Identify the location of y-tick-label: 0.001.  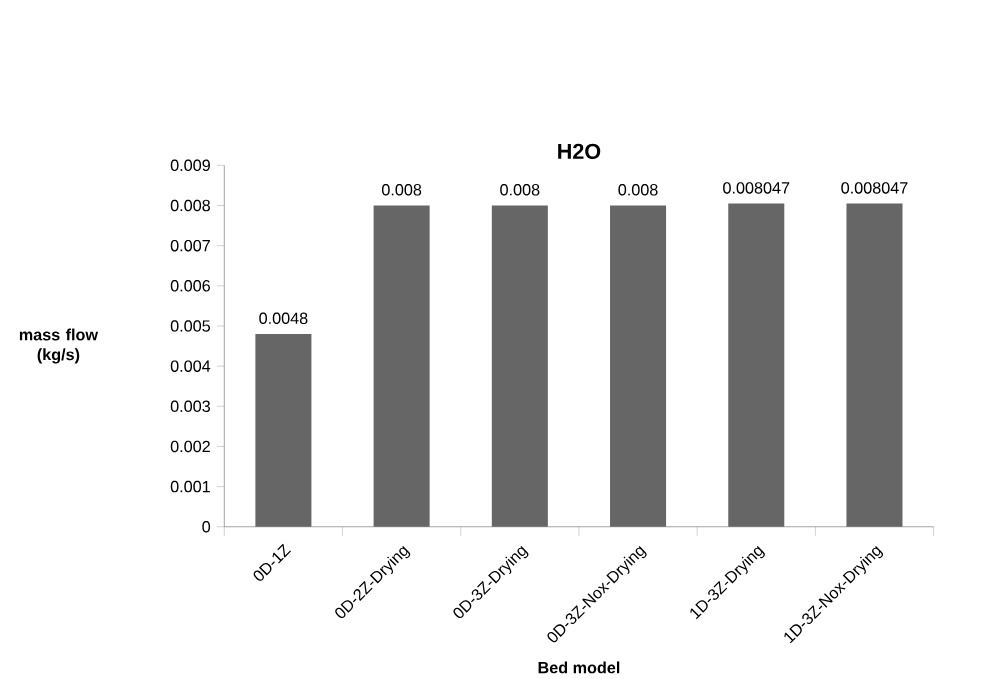
(190, 486).